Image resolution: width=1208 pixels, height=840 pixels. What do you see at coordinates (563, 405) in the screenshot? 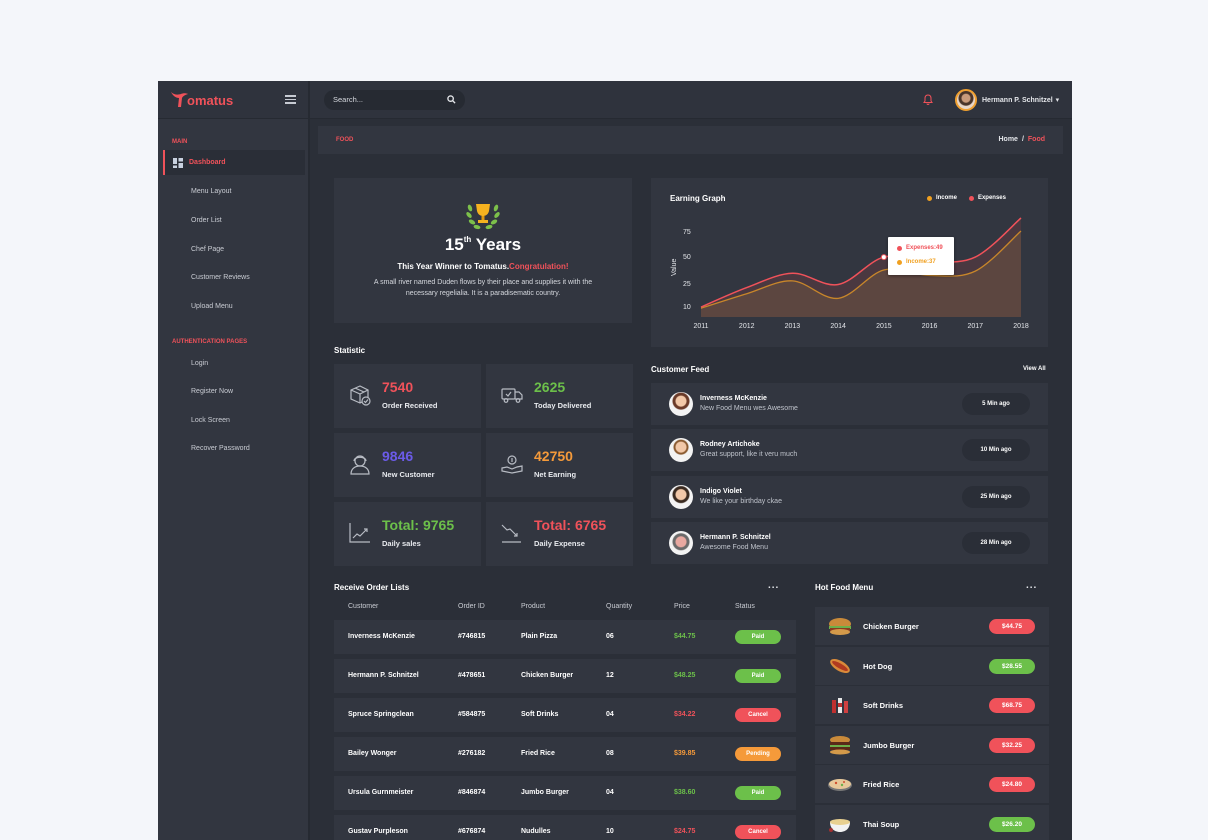
I see `stat-label: Today Delivered` at bounding box center [563, 405].